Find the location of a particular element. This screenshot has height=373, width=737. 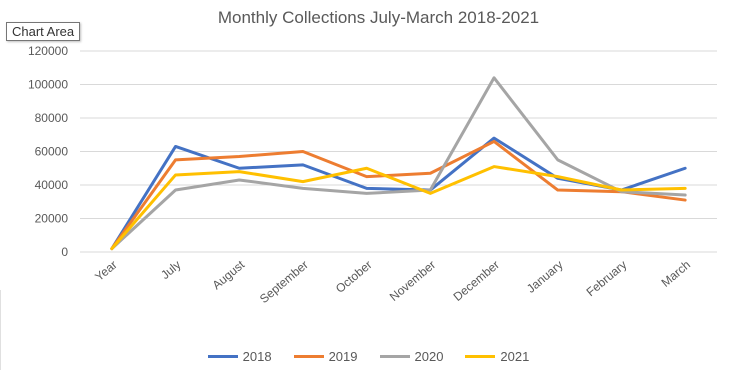

legend-swatch-2020 is located at coordinates (394, 356).